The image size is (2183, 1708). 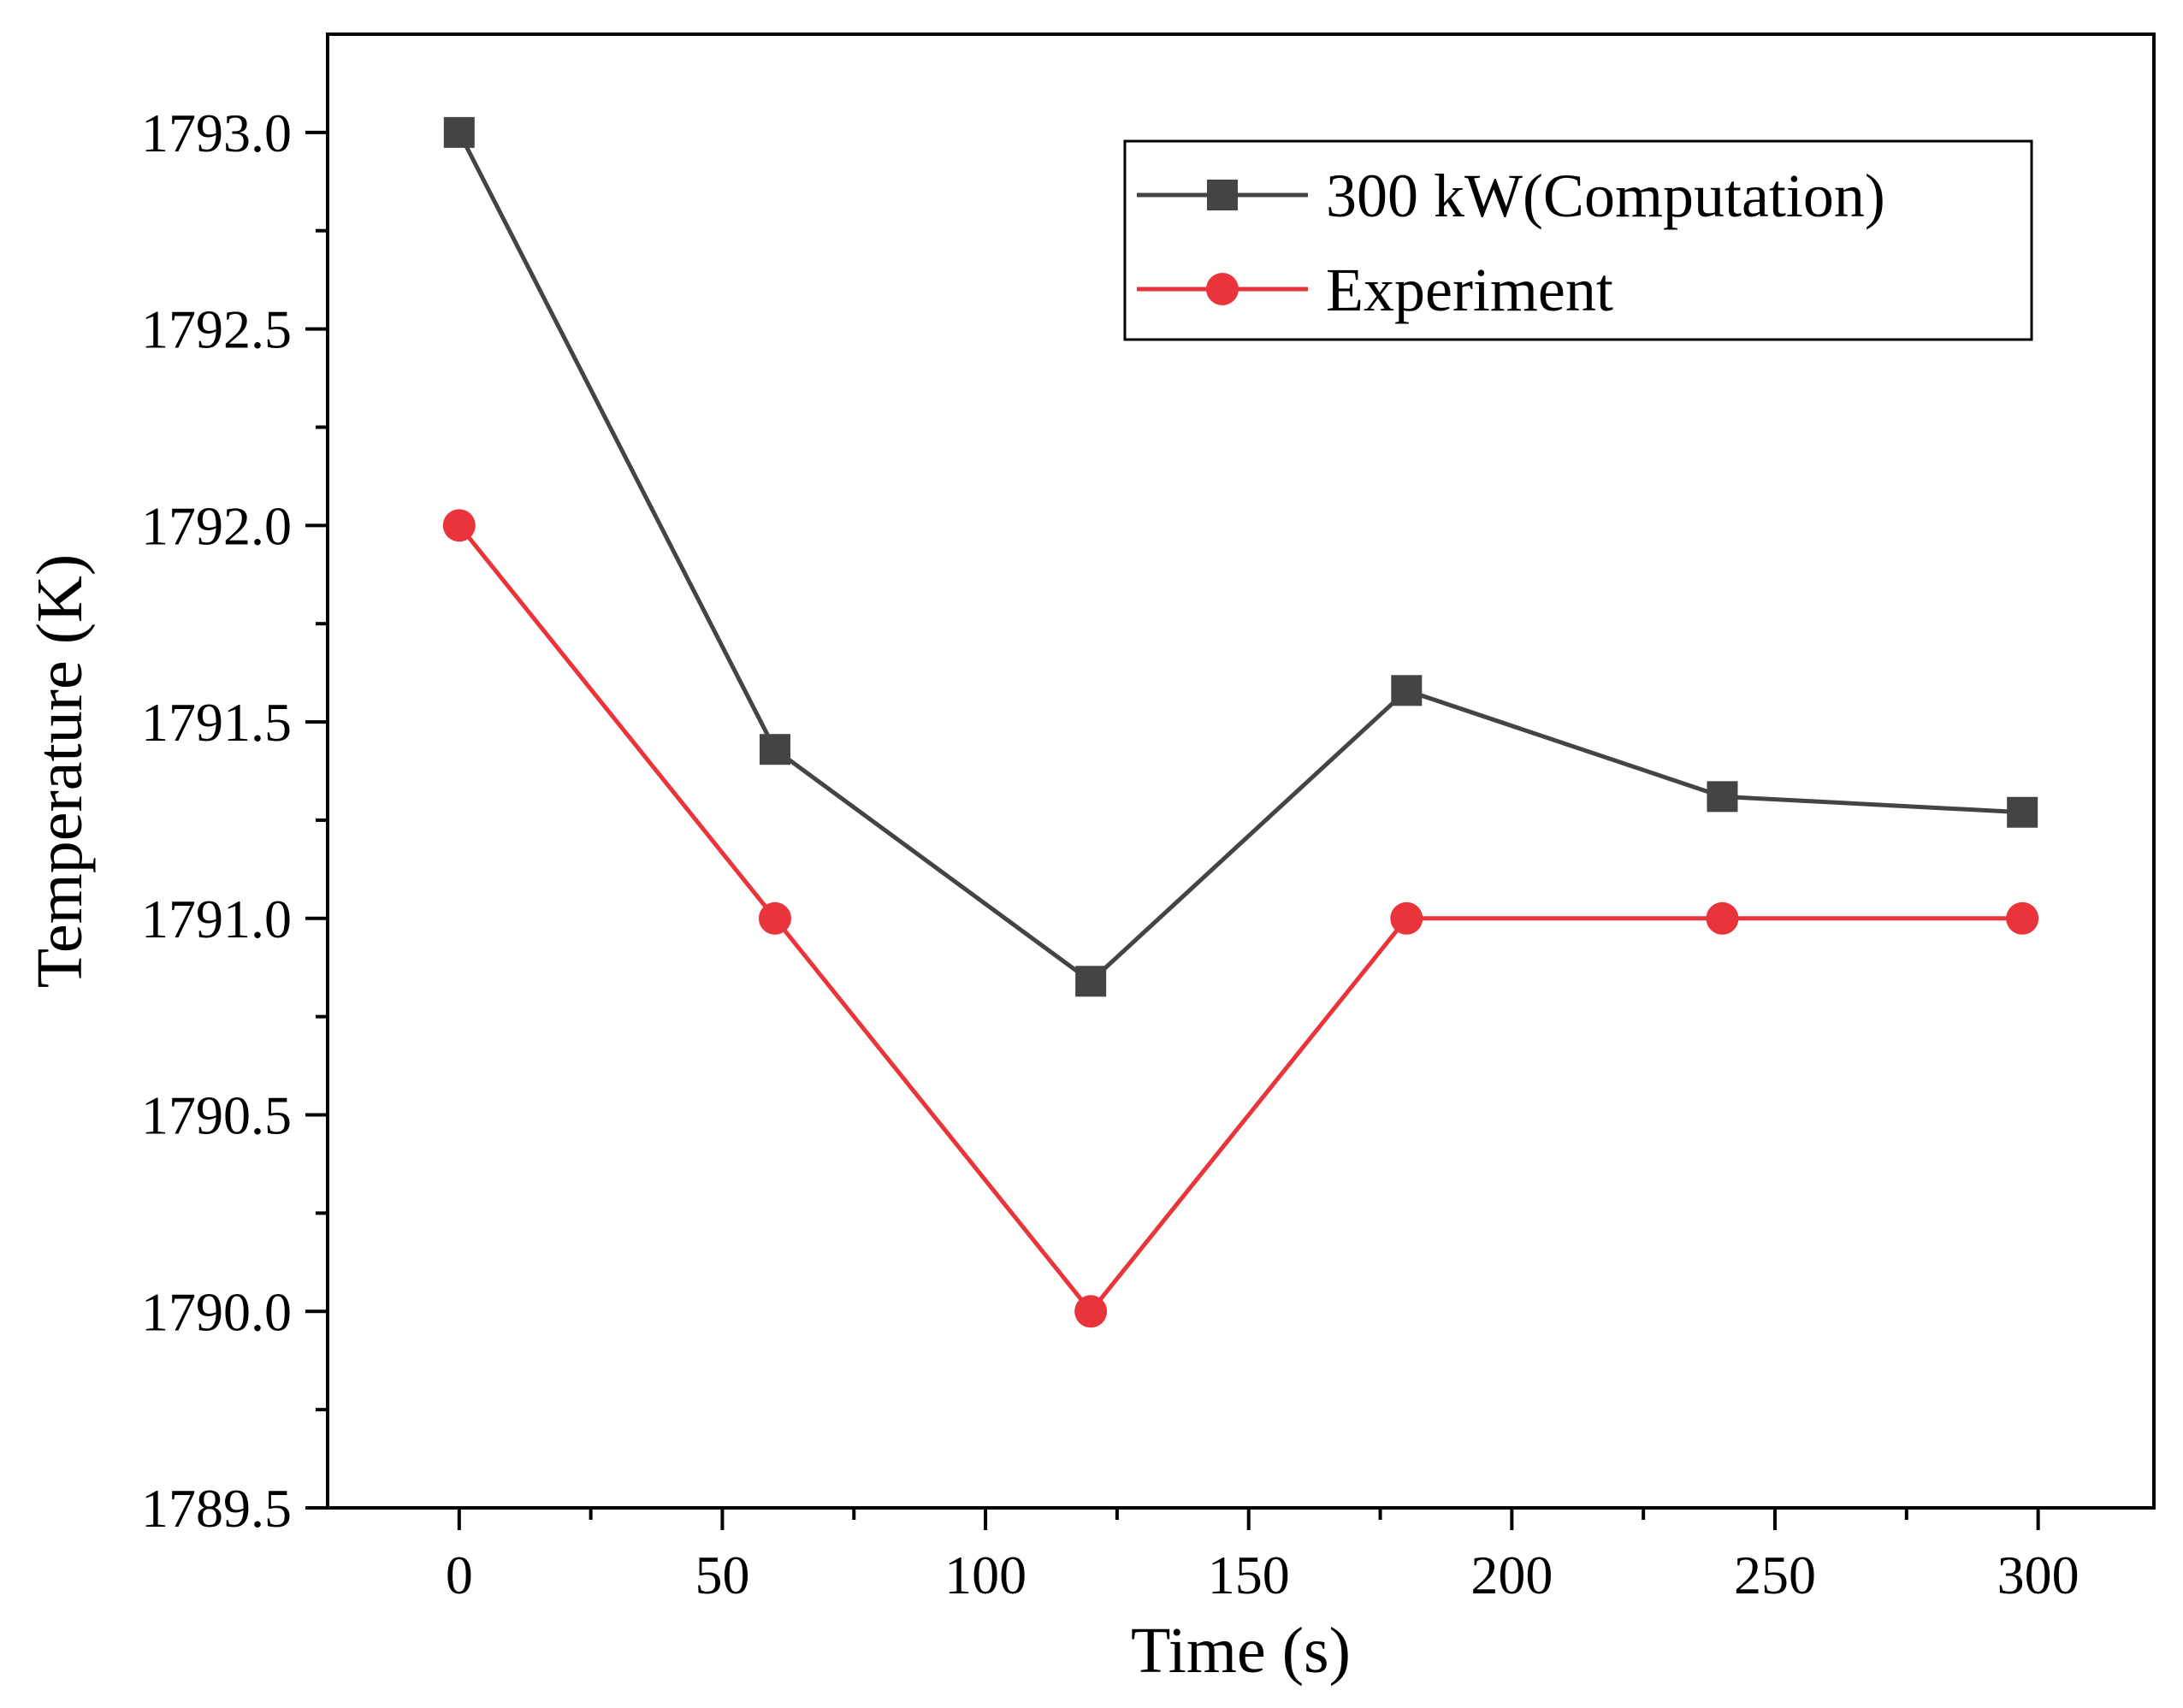 What do you see at coordinates (217, 525) in the screenshot?
I see `y-tick-label-1792: 1792.0` at bounding box center [217, 525].